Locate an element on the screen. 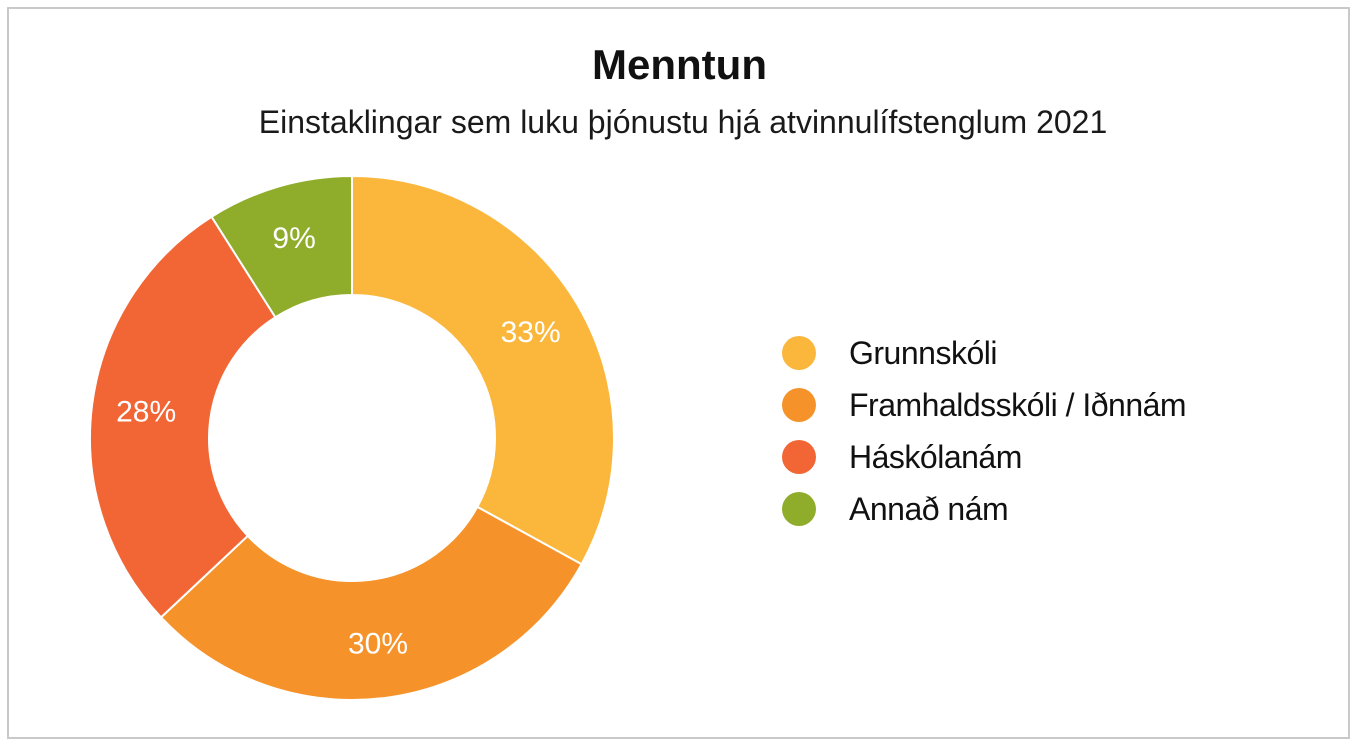 The width and height of the screenshot is (1359, 748). legend-label: Grunnskóli is located at coordinates (923, 352).